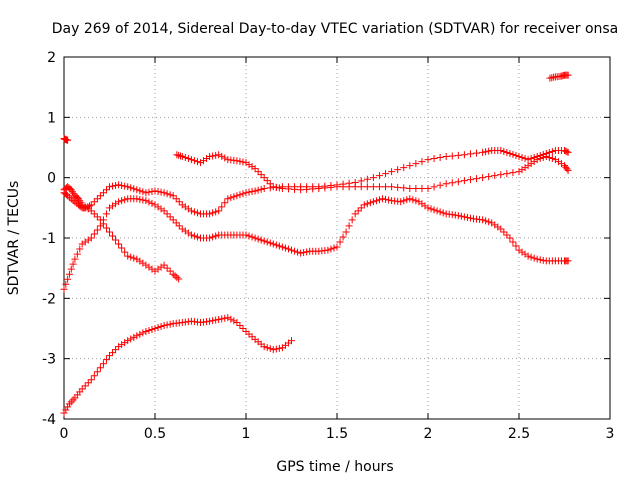 The image size is (640, 480). I want to click on x-axis-label: GPS time / hours, so click(334, 467).